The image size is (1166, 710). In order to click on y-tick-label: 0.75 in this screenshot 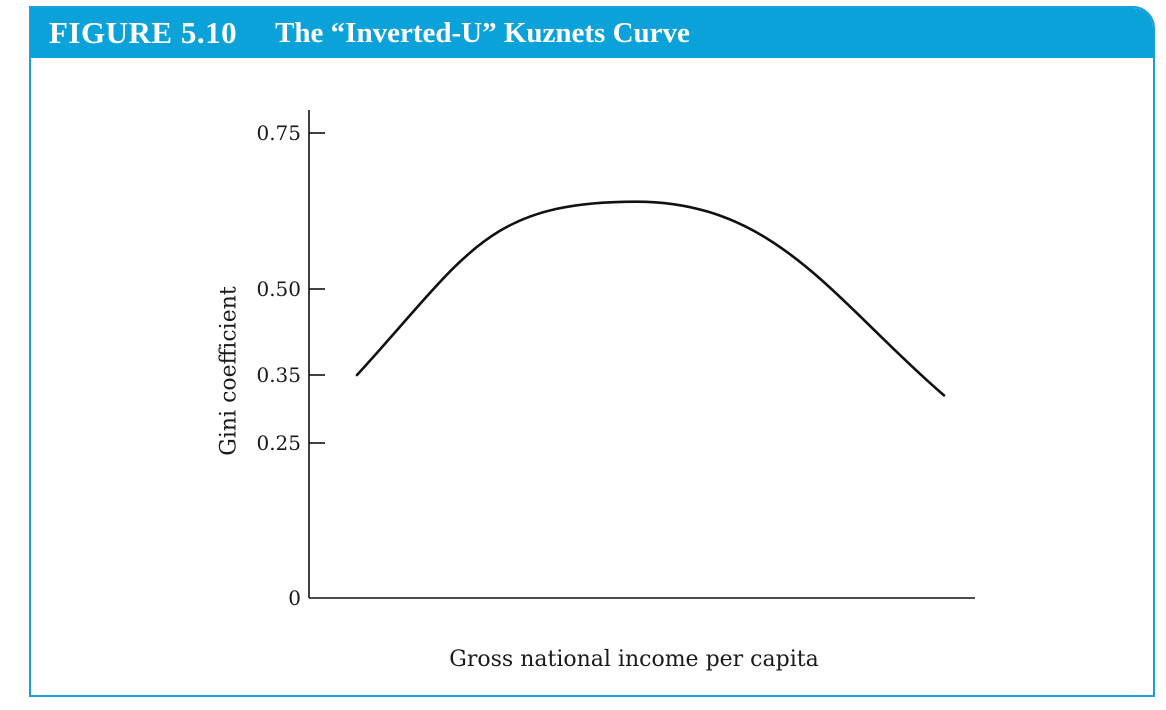, I will do `click(278, 133)`.